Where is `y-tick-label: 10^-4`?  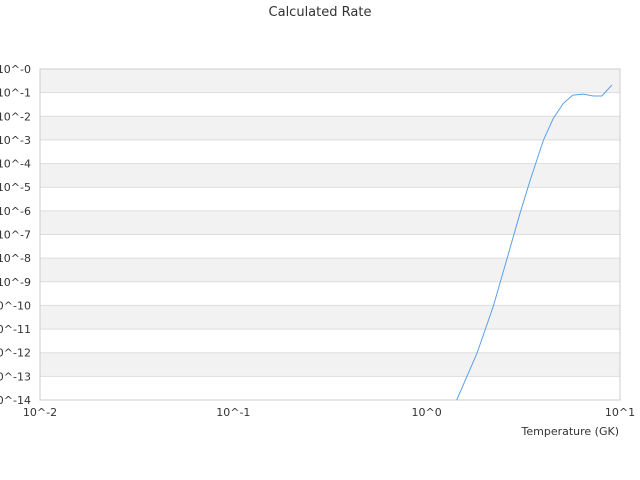 y-tick-label: 10^-4 is located at coordinates (15, 164).